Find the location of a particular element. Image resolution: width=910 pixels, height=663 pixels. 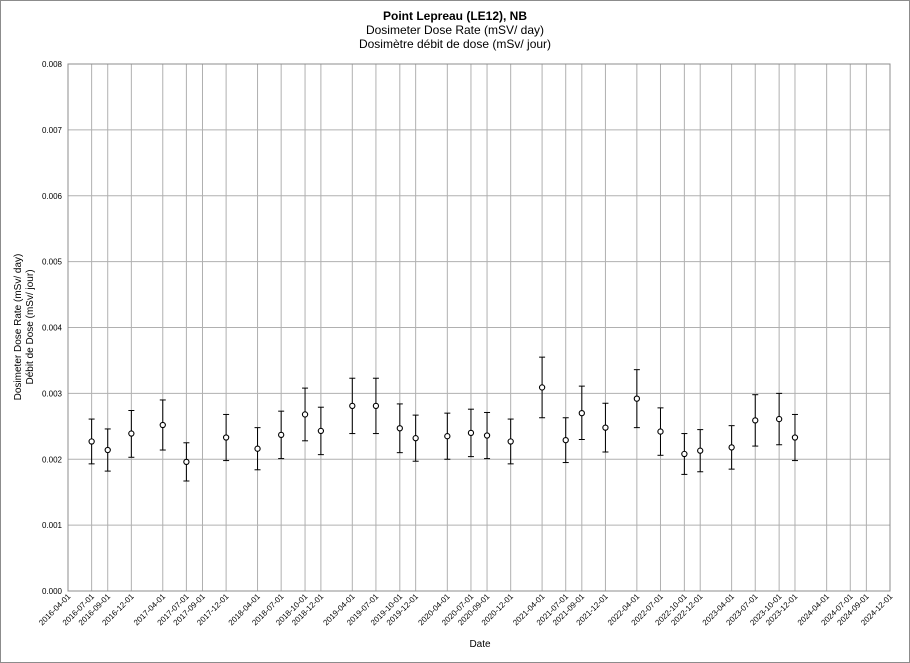

y-axis-title-french: Débit de Dose (mSv/ jour) is located at coordinates (30, 326).